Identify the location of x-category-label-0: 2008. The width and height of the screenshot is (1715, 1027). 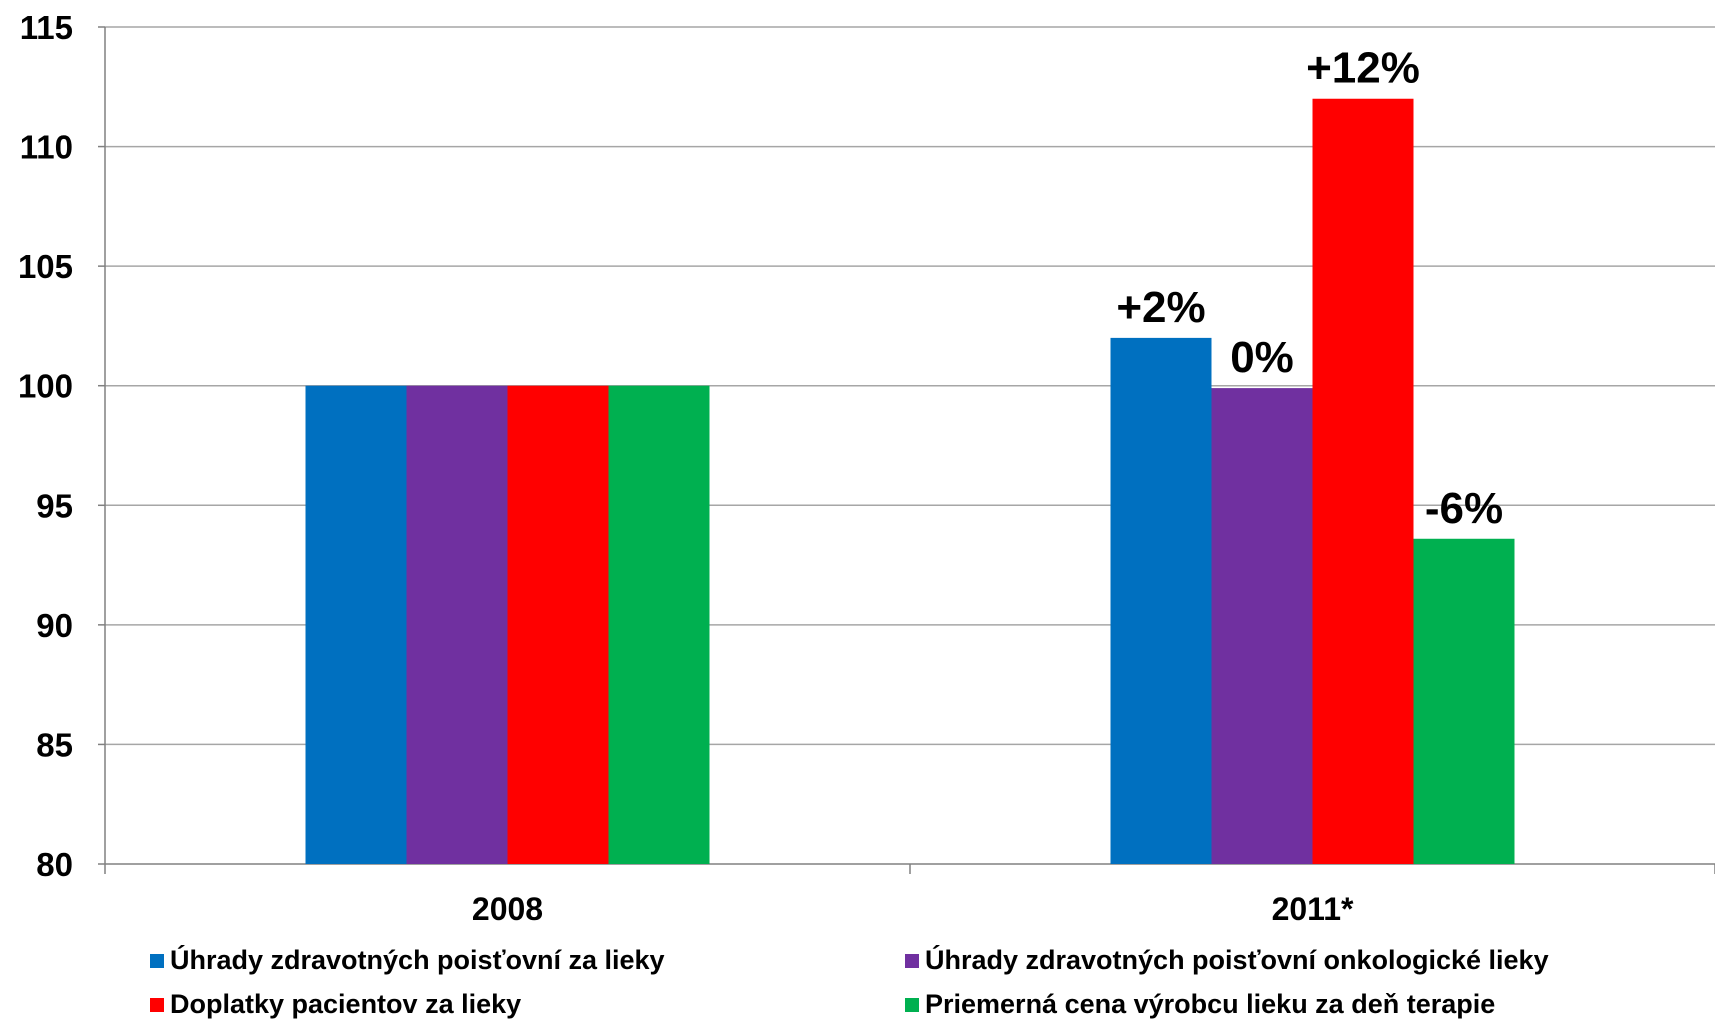
(507, 909).